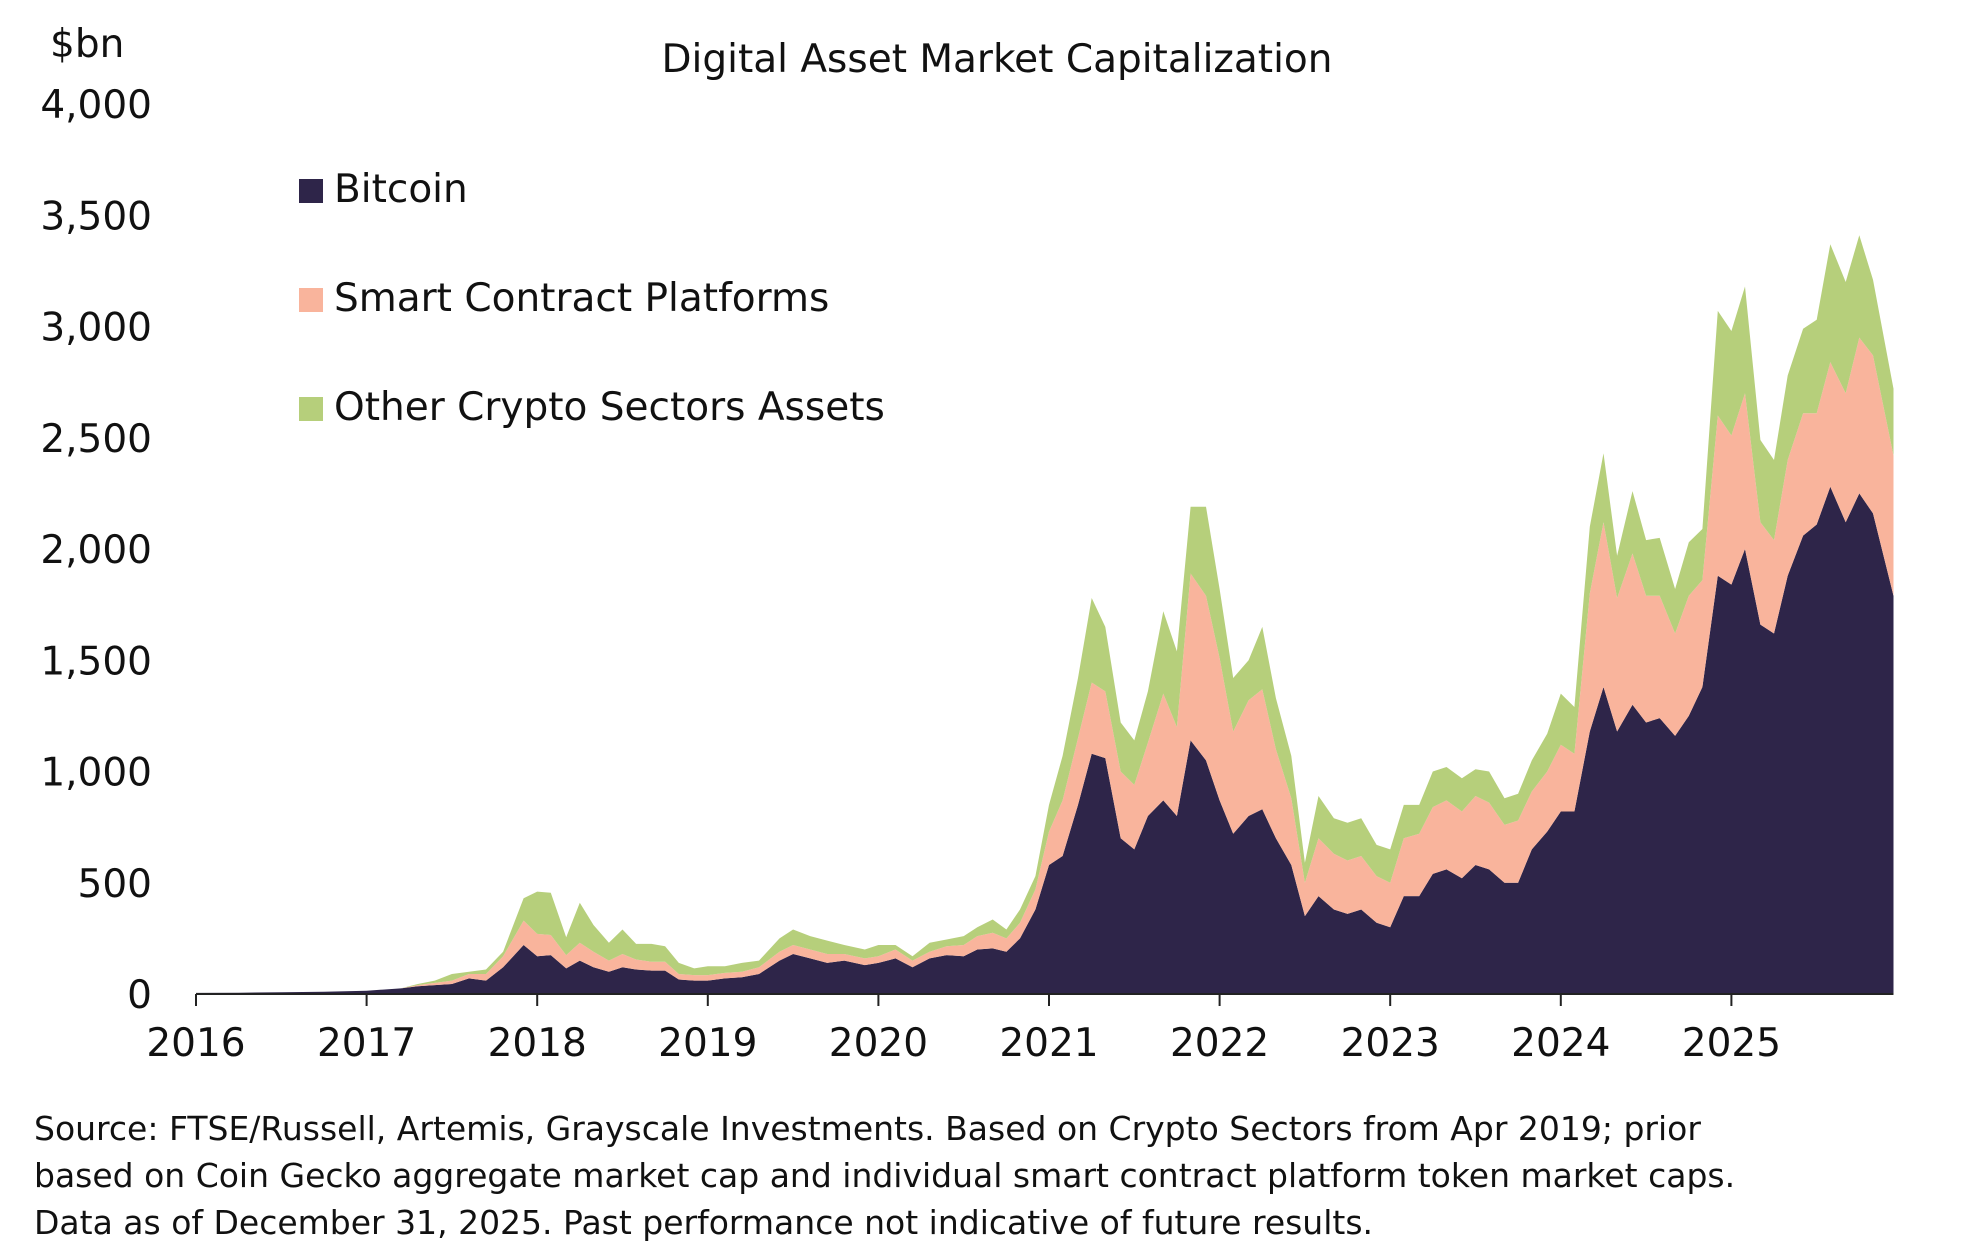  I want to click on x-tick-label: 2020, so click(878, 1043).